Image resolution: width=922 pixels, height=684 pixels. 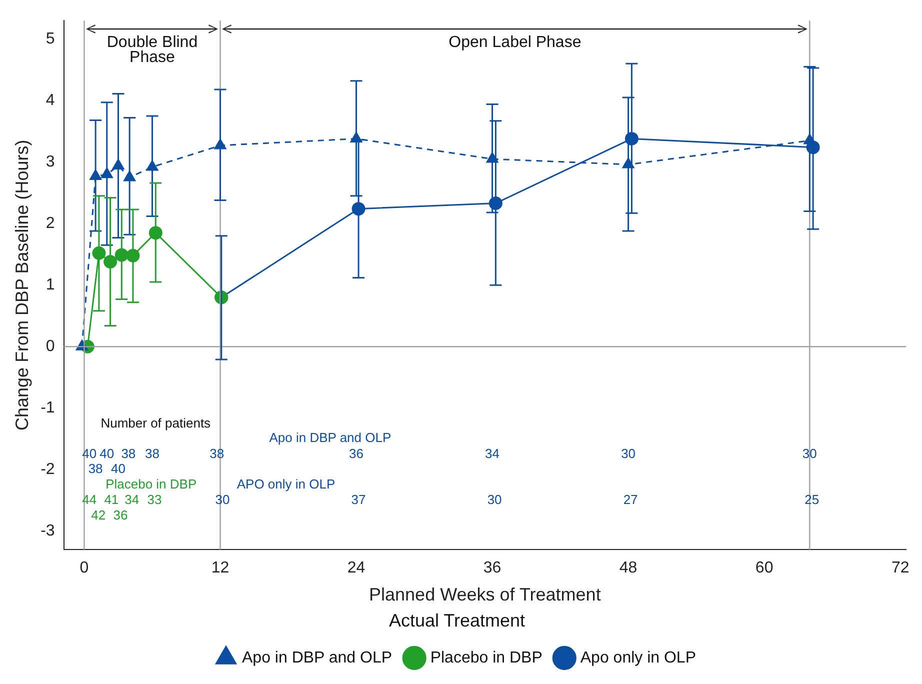 I want to click on annotation: Placebo in DBP, so click(x=151, y=484).